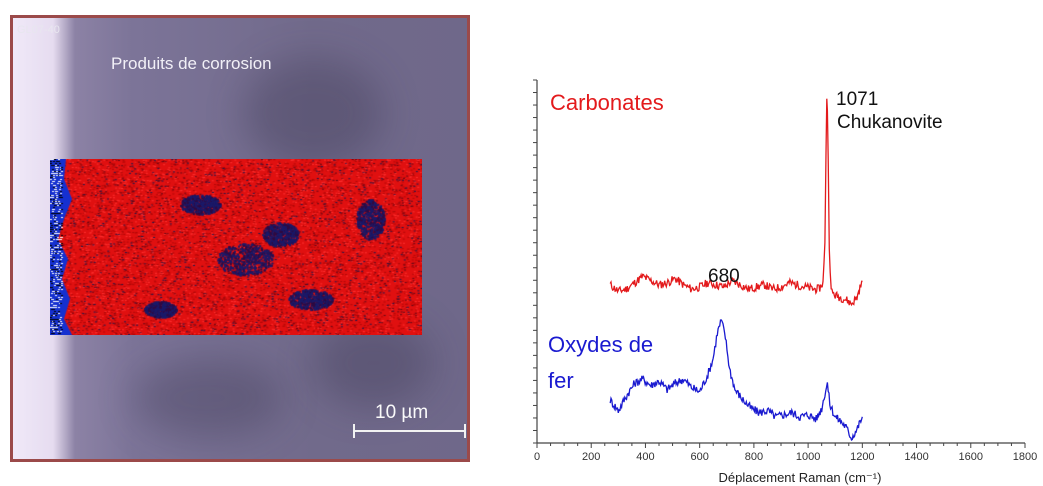  Describe the element at coordinates (402, 412) in the screenshot. I see `scale-bar-label: 10 µm` at that location.